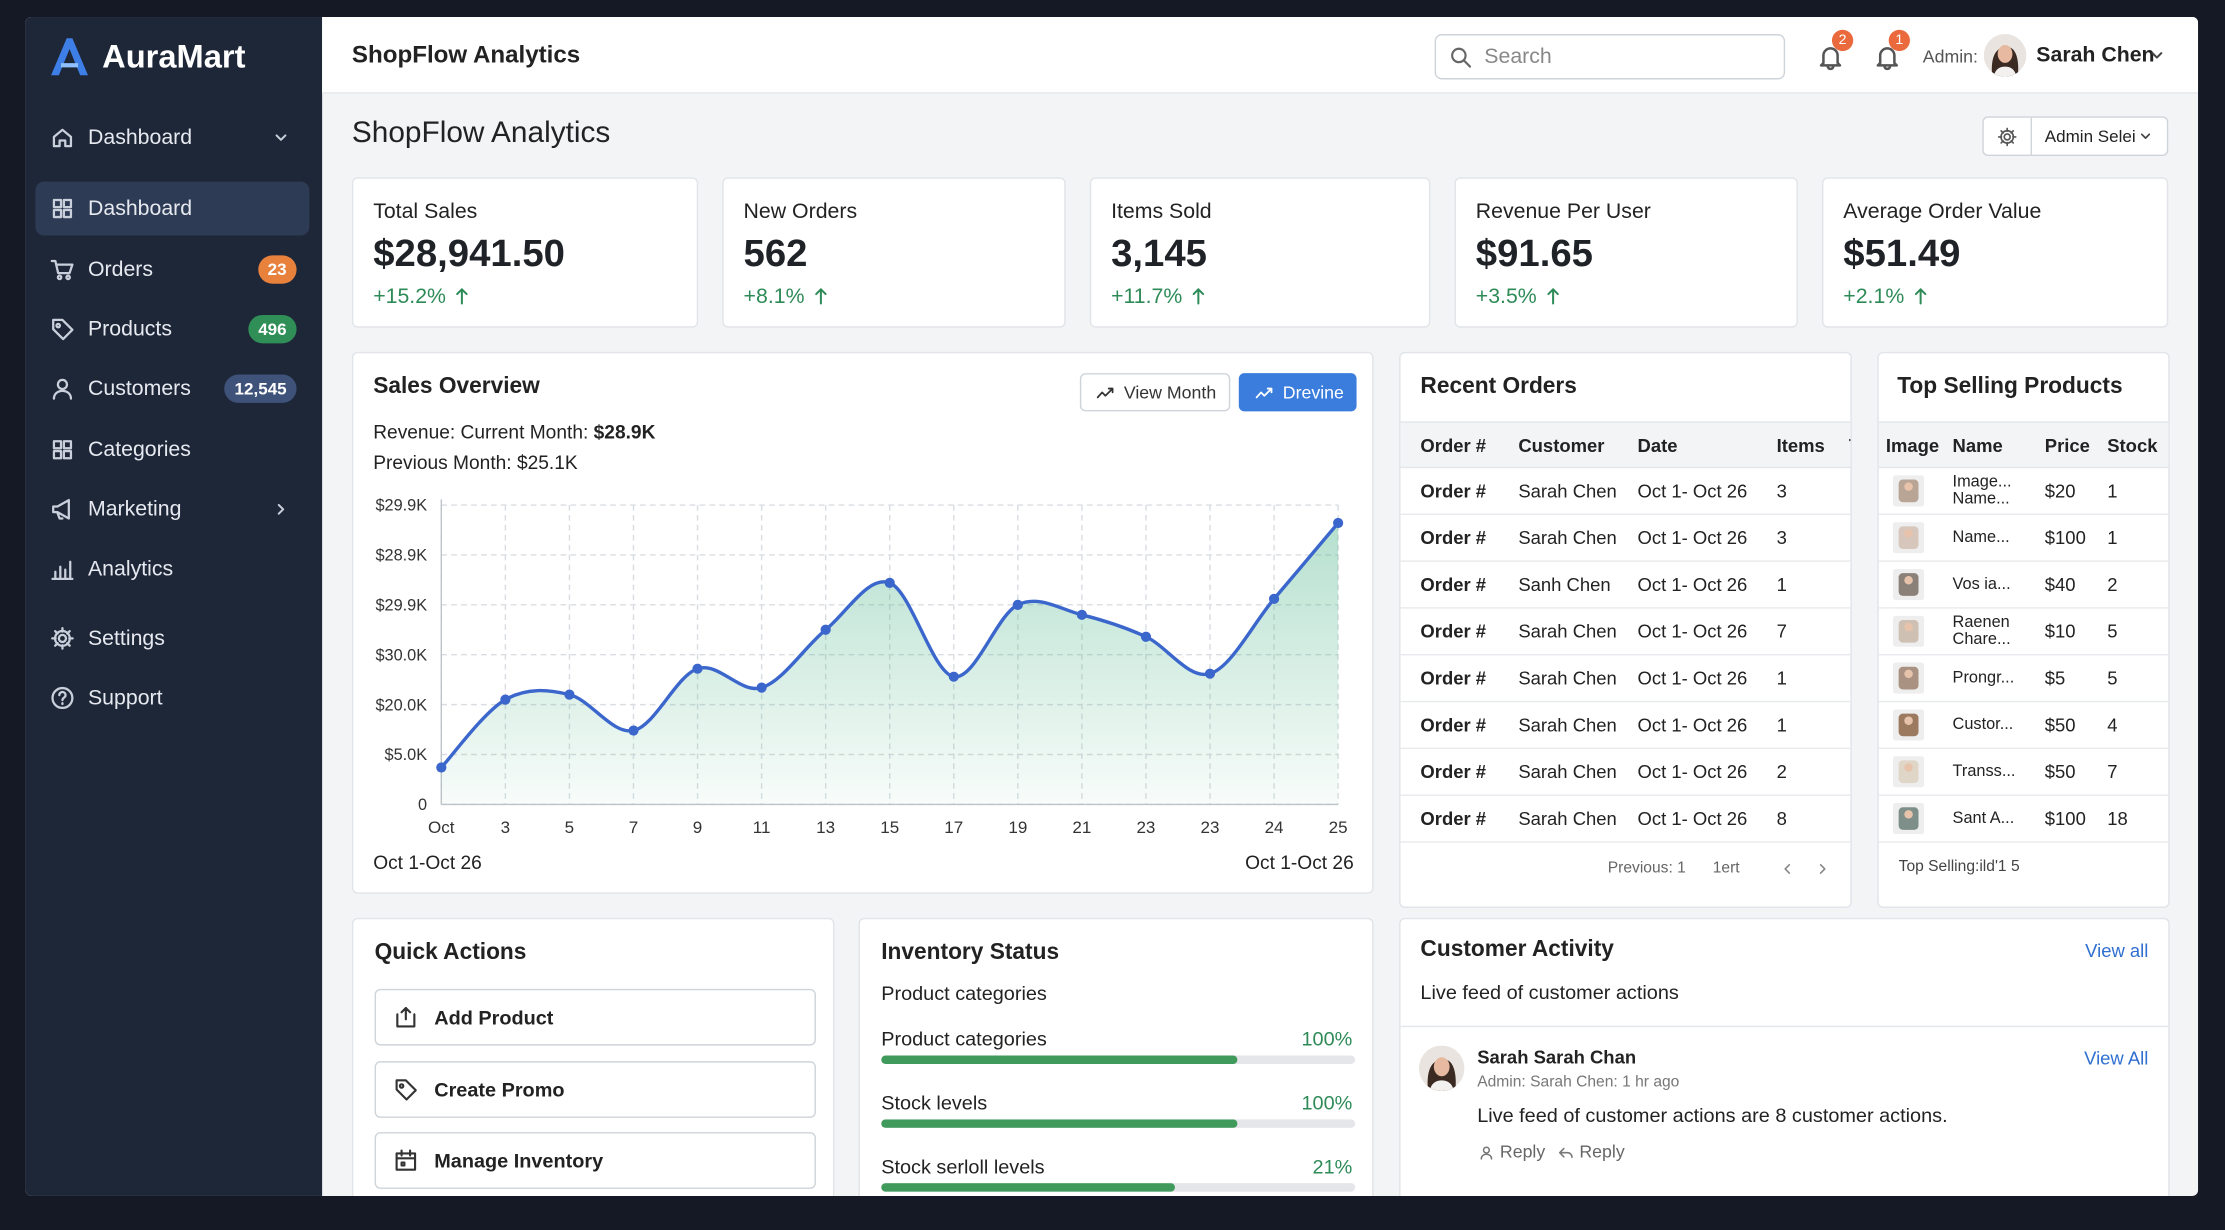 The height and width of the screenshot is (1230, 2225). Describe the element at coordinates (1059, 1060) in the screenshot. I see `progress-fill` at that location.